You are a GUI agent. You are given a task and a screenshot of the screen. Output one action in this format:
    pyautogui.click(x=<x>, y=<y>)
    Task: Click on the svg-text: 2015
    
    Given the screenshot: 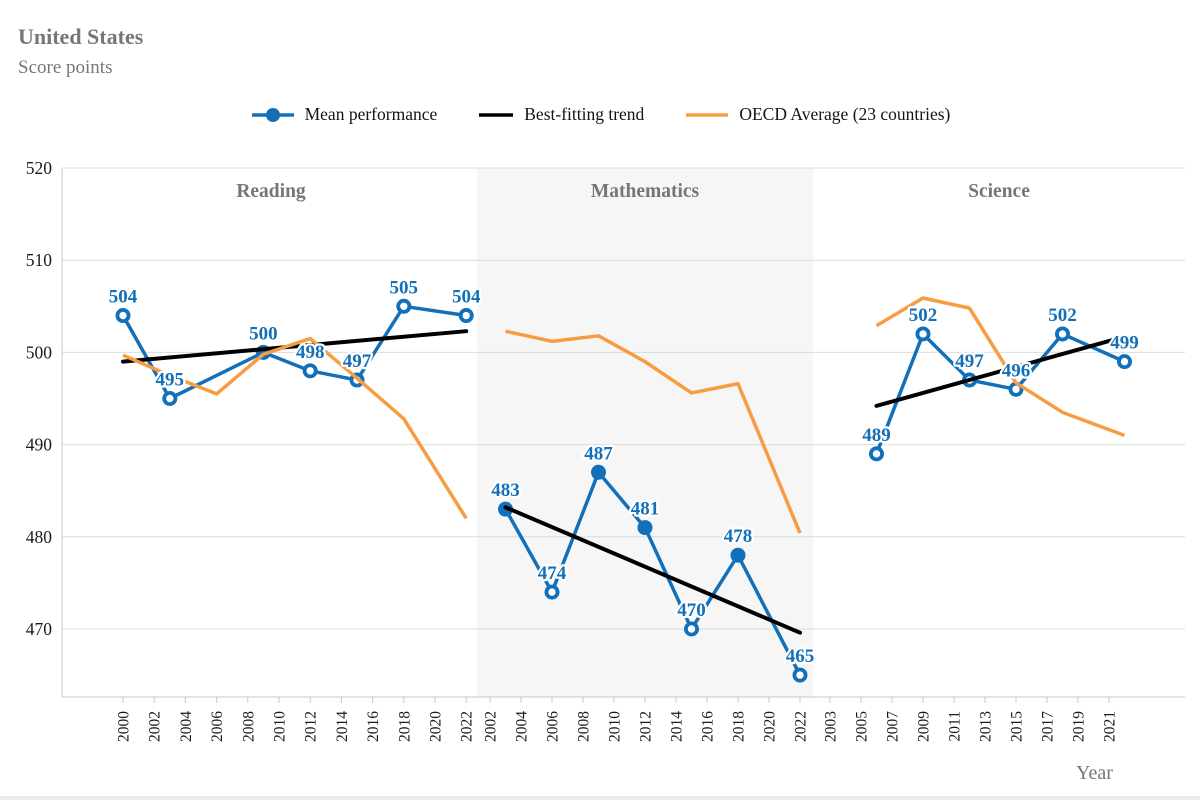 What is the action you would take?
    pyautogui.click(x=1017, y=726)
    